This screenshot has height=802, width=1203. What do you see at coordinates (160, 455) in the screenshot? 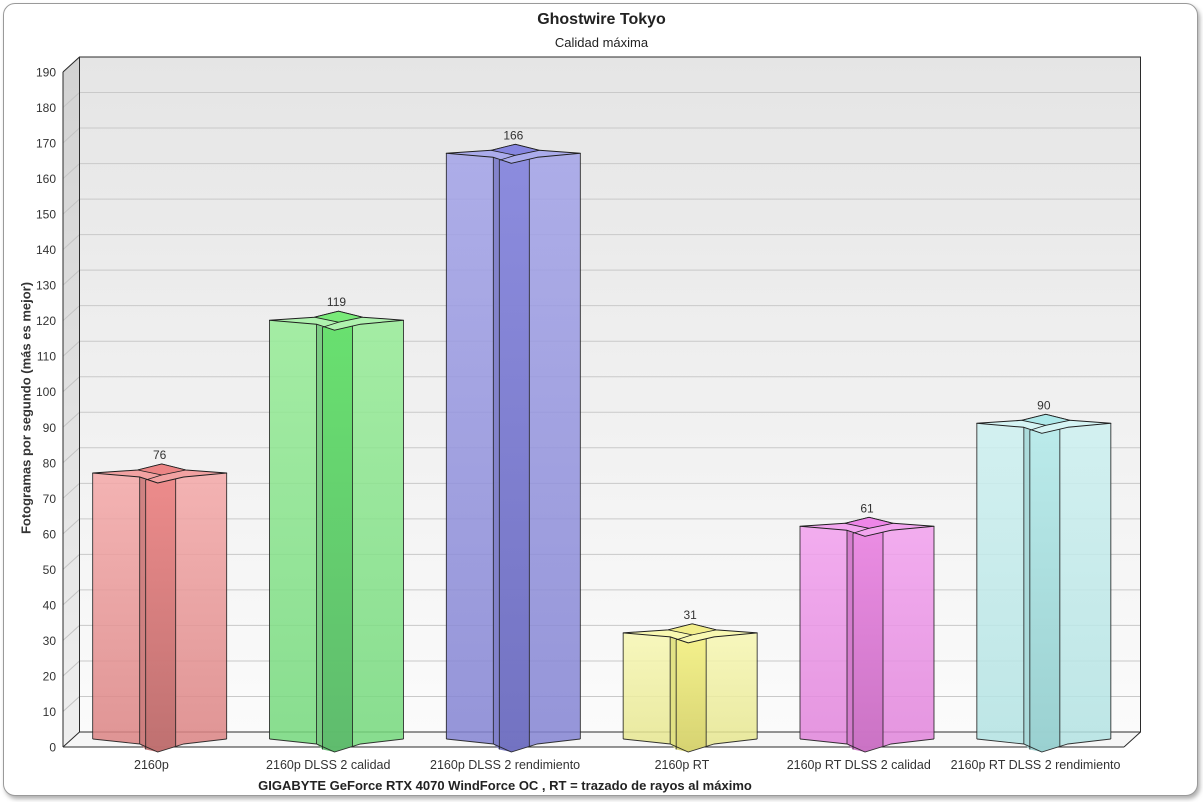
I see `bar-value-label: 76` at bounding box center [160, 455].